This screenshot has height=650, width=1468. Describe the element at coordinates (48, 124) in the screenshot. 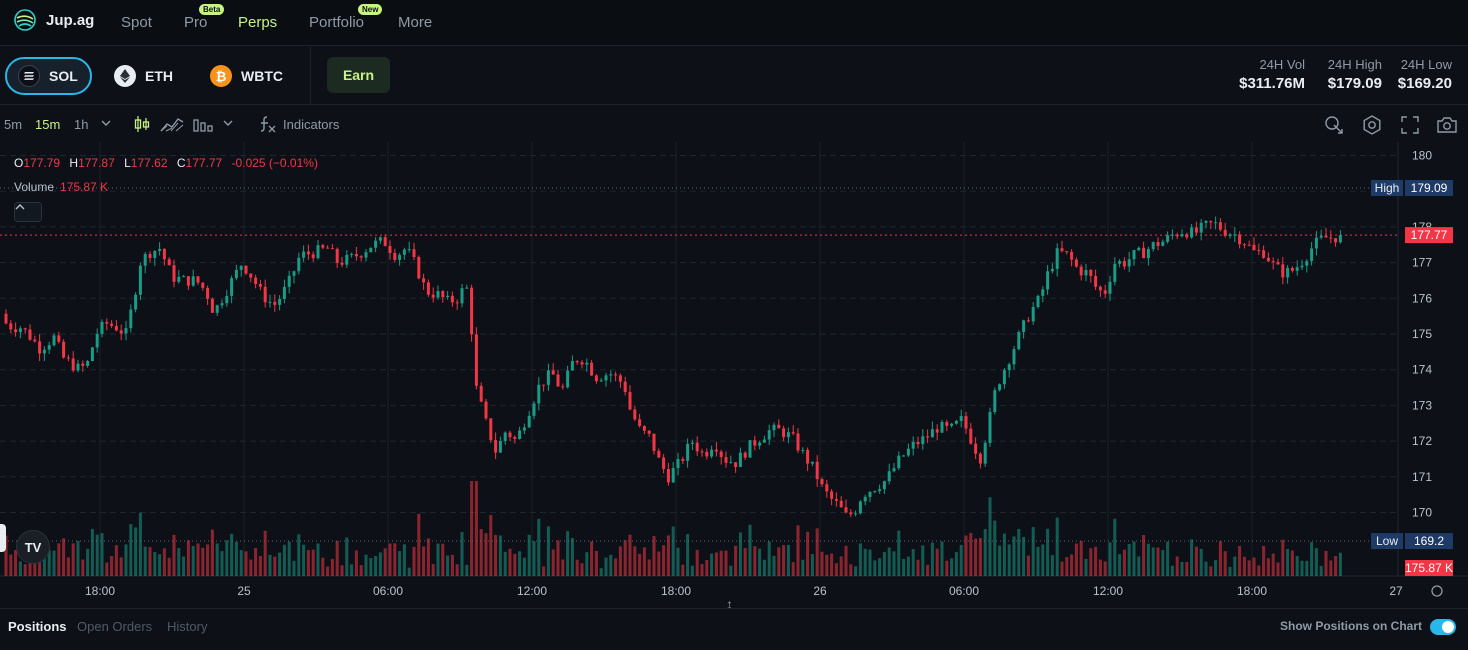

I see `timeframe-15m: 15m` at that location.